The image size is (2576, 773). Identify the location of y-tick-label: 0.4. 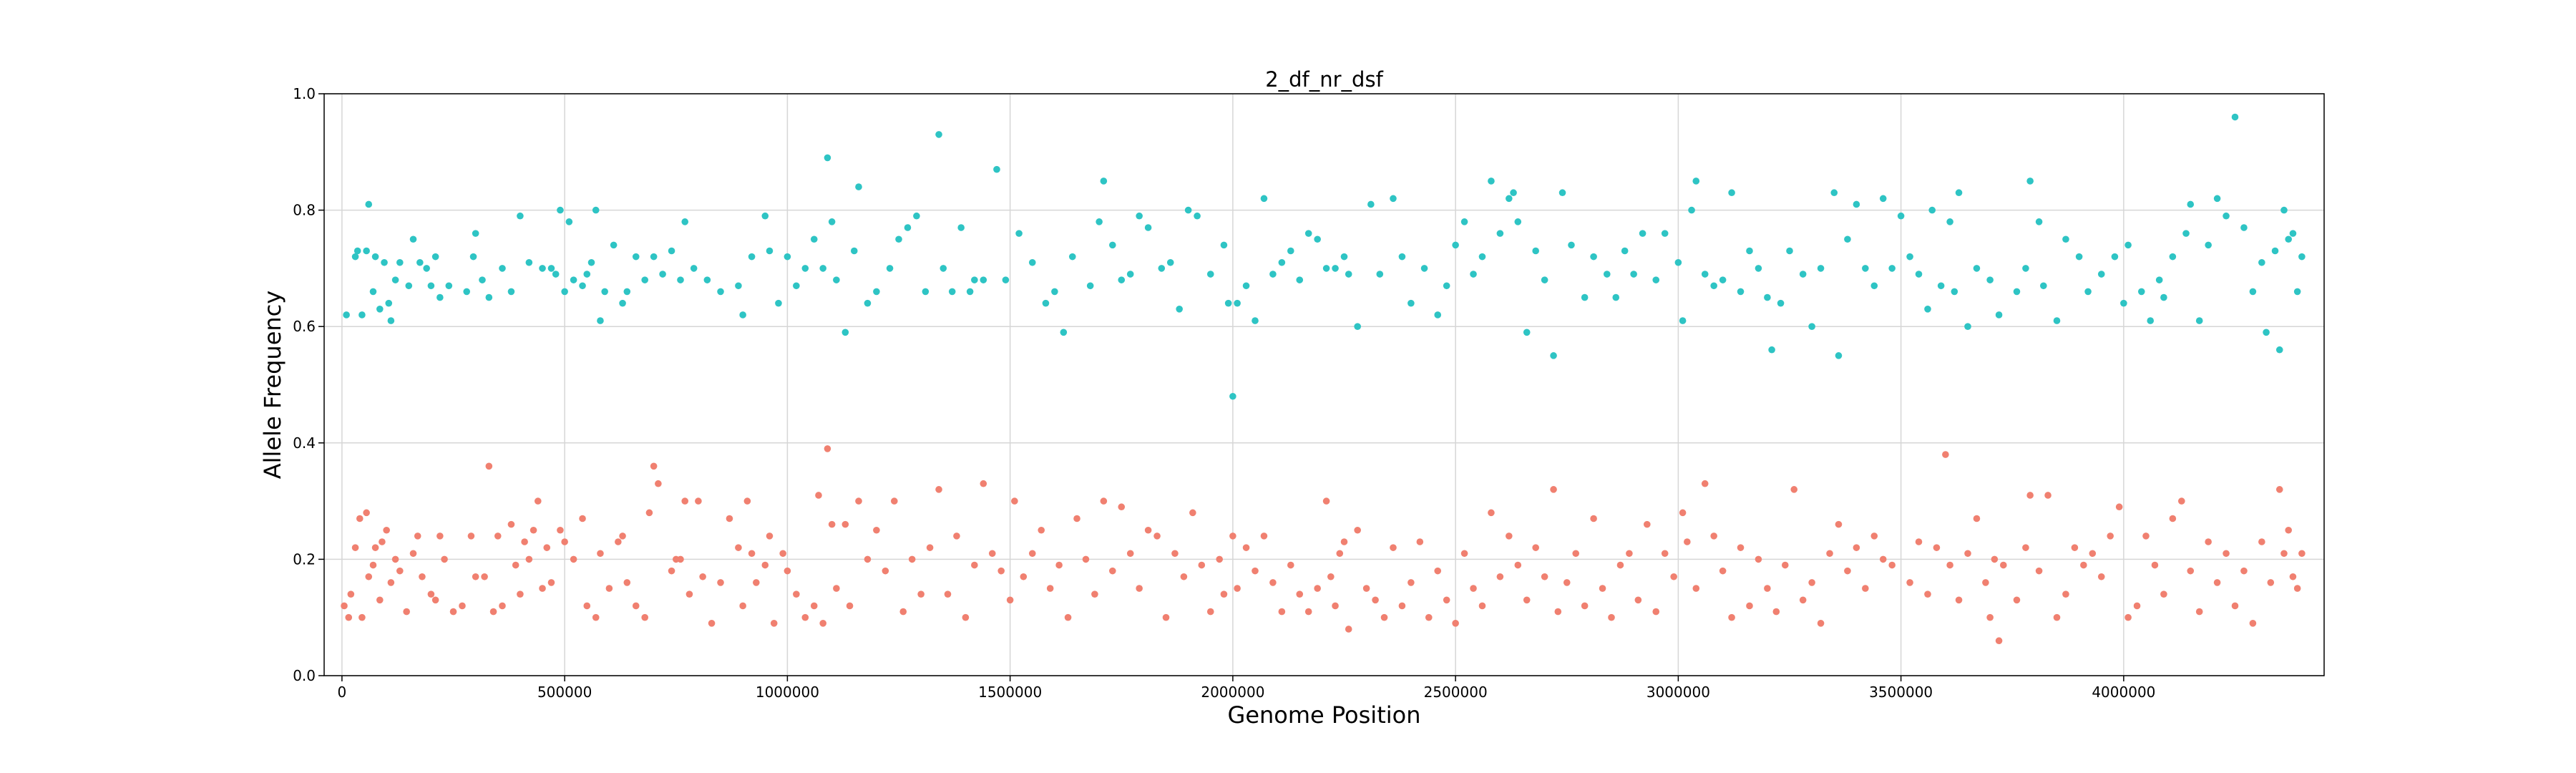
(304, 443).